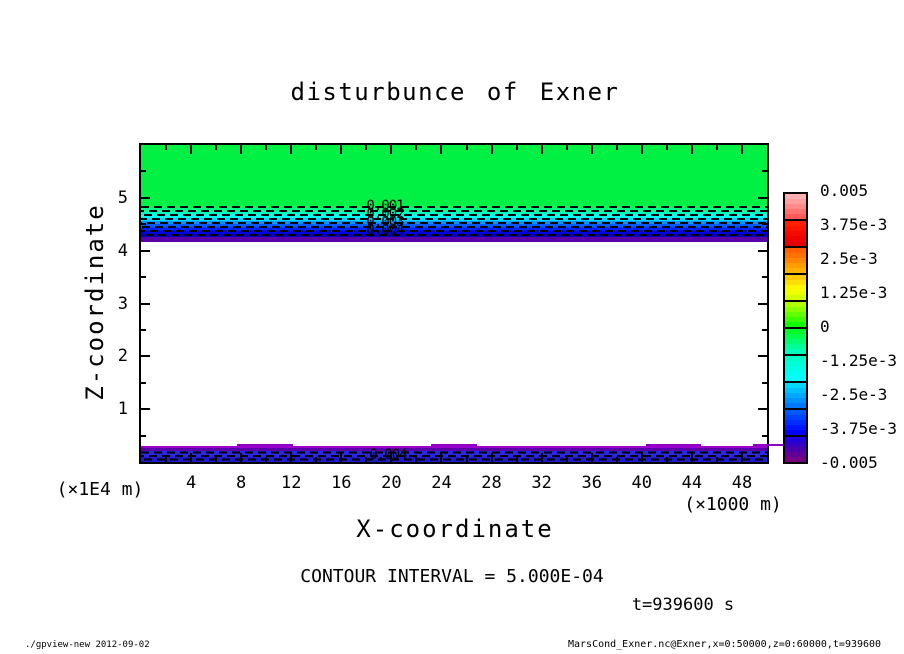  Describe the element at coordinates (854, 224) in the screenshot. I see `colorbar-tick-label: 3.75e-3` at that location.